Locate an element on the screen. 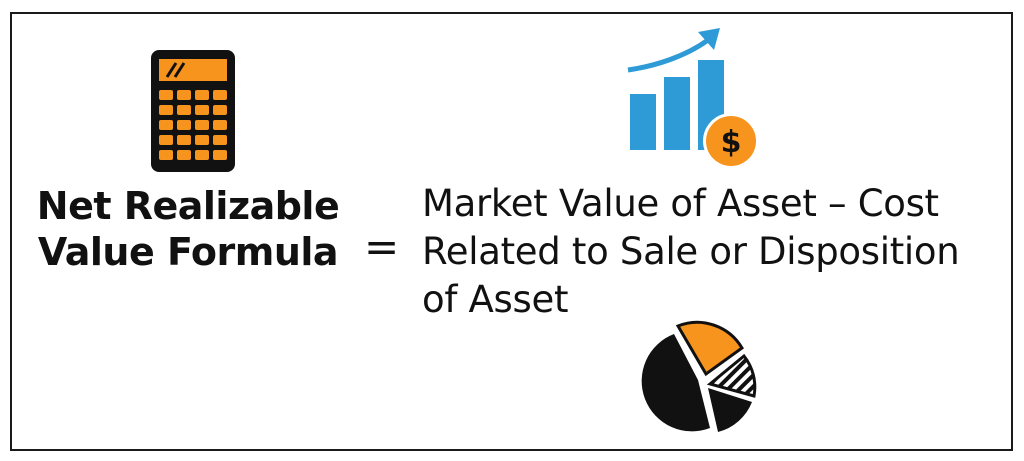  dollar-coin-icon: $ is located at coordinates (731, 141).